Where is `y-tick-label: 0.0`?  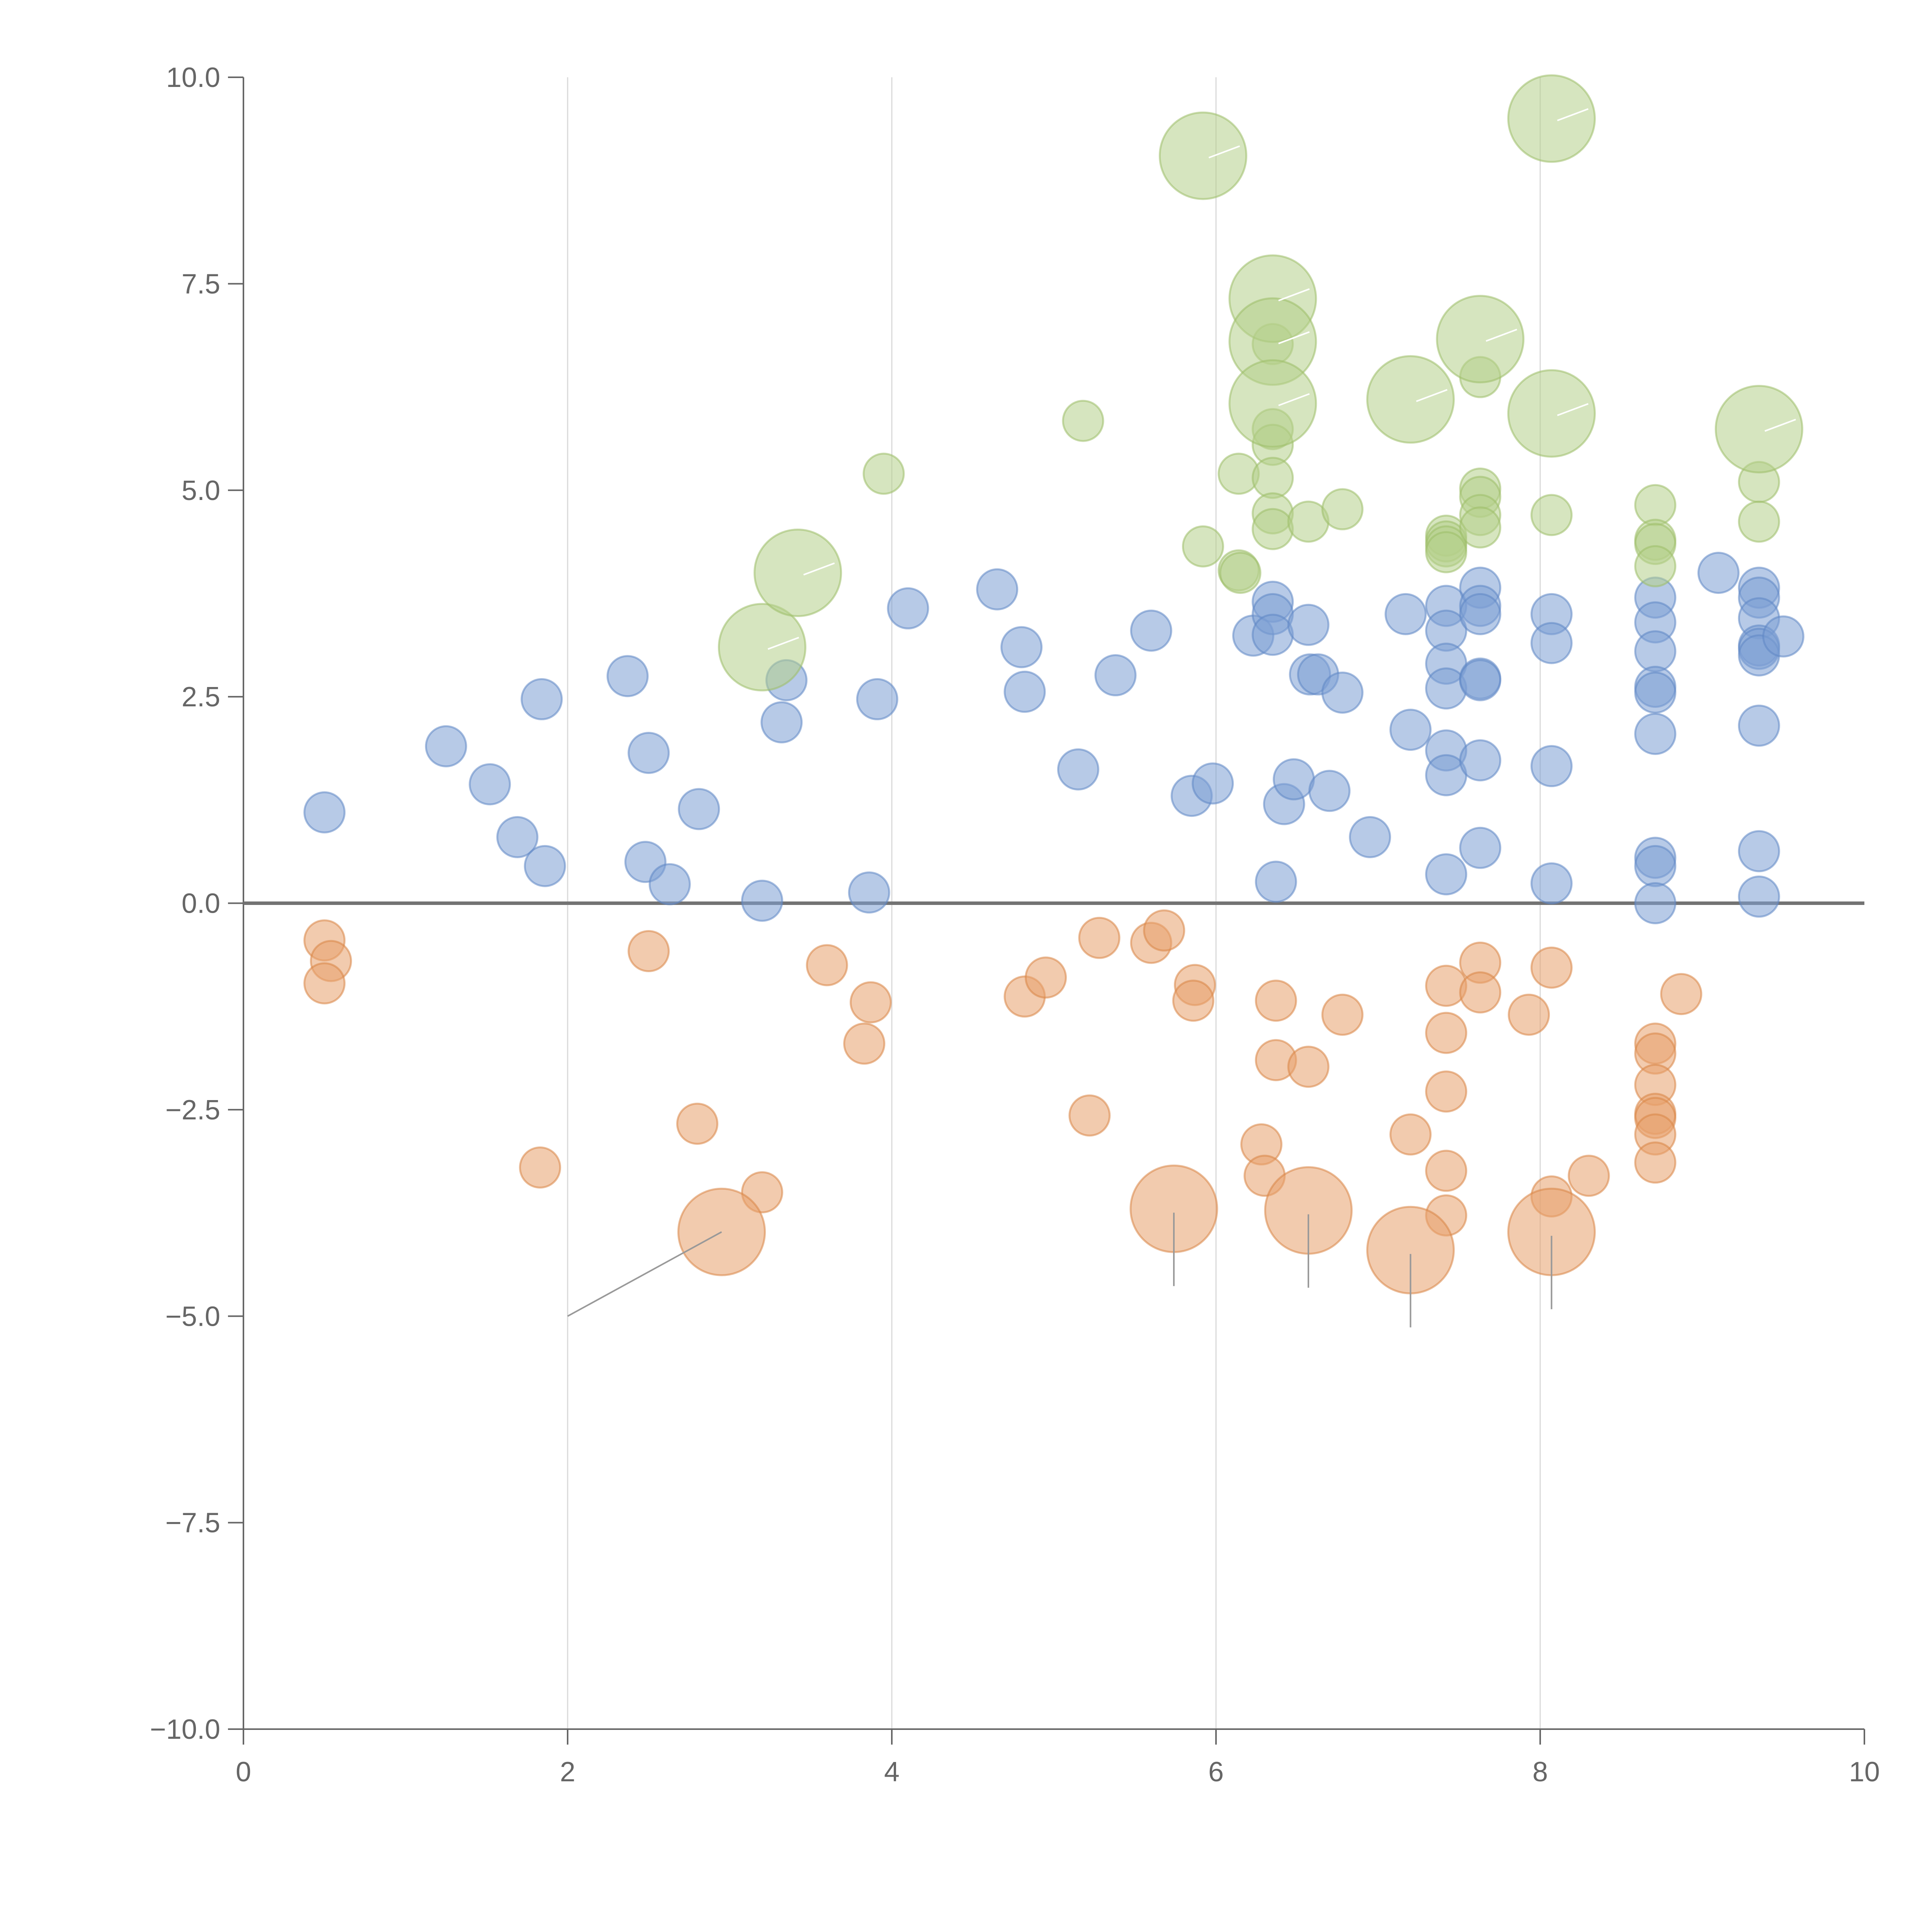 y-tick-label: 0.0 is located at coordinates (201, 904).